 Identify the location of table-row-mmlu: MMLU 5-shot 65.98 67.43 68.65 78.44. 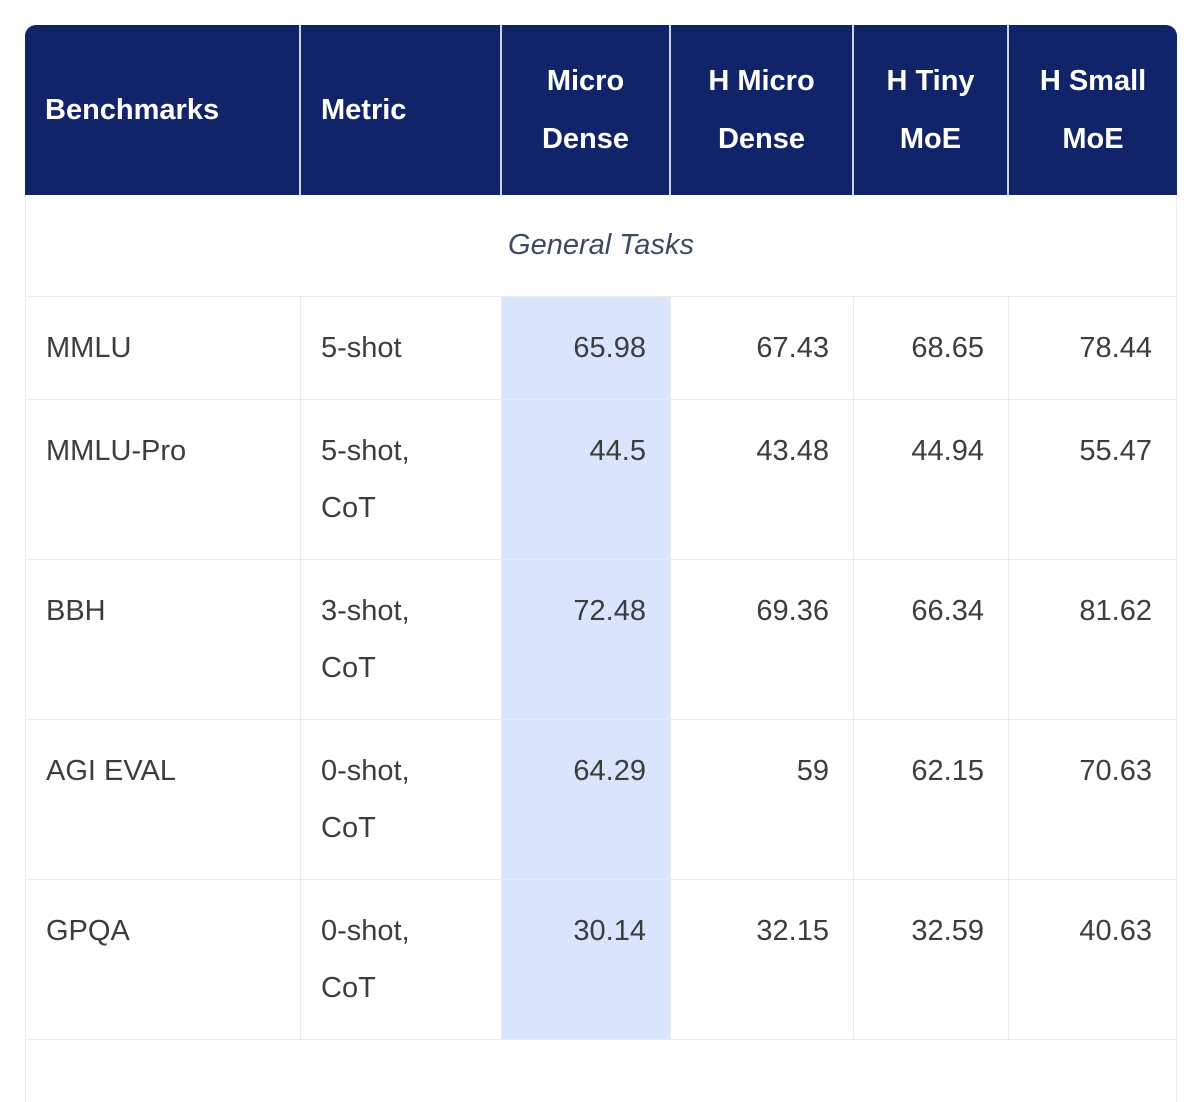
(601, 348).